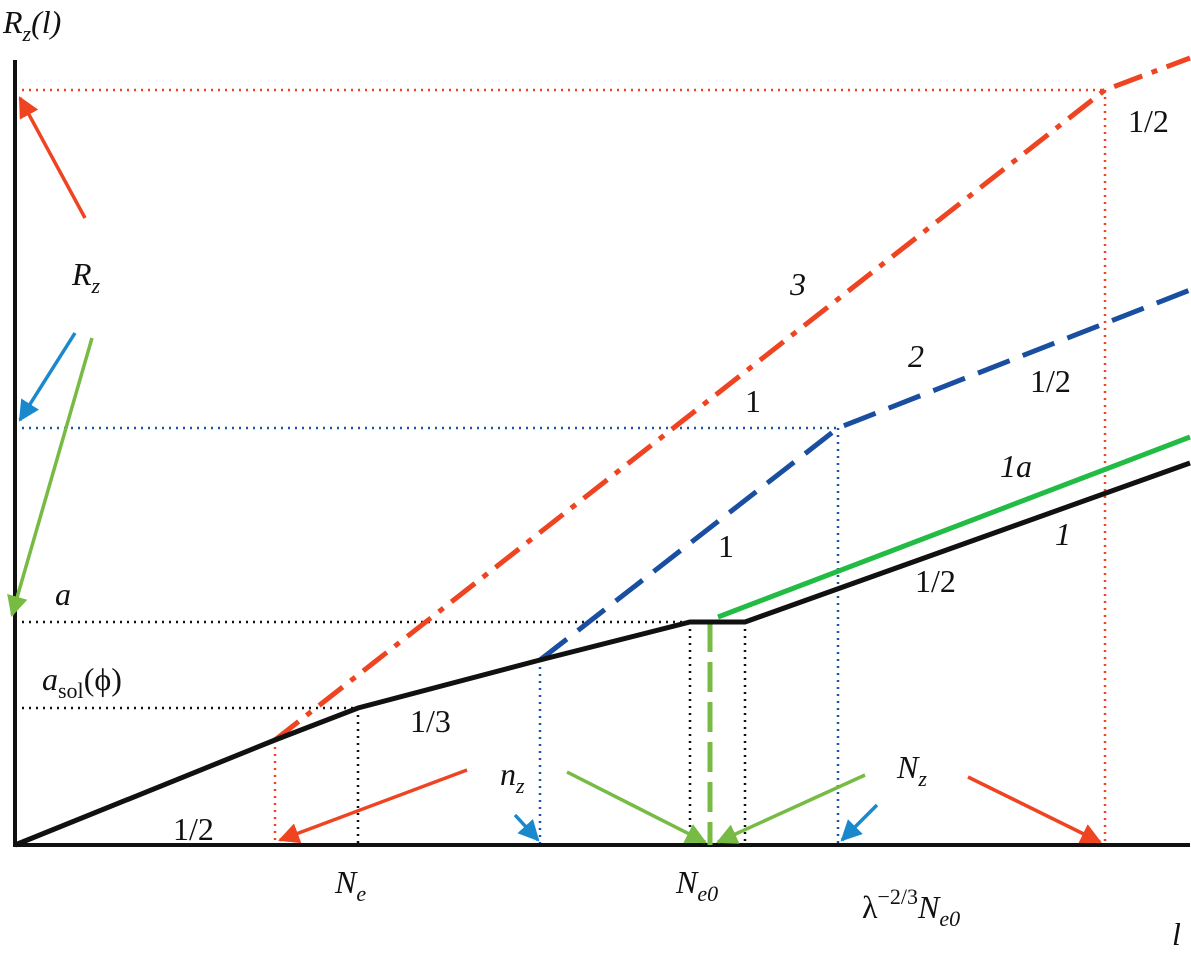 The height and width of the screenshot is (955, 1191). I want to click on x-axis-label: l, so click(1176, 934).